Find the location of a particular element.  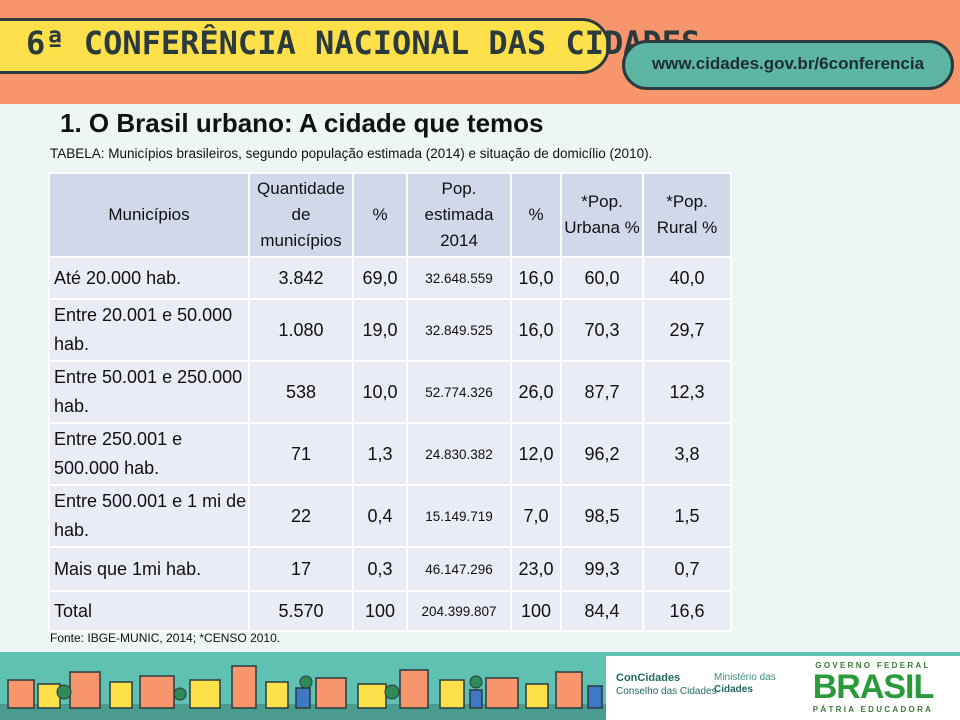

cell-quantidade: 5.570 is located at coordinates (301, 611).